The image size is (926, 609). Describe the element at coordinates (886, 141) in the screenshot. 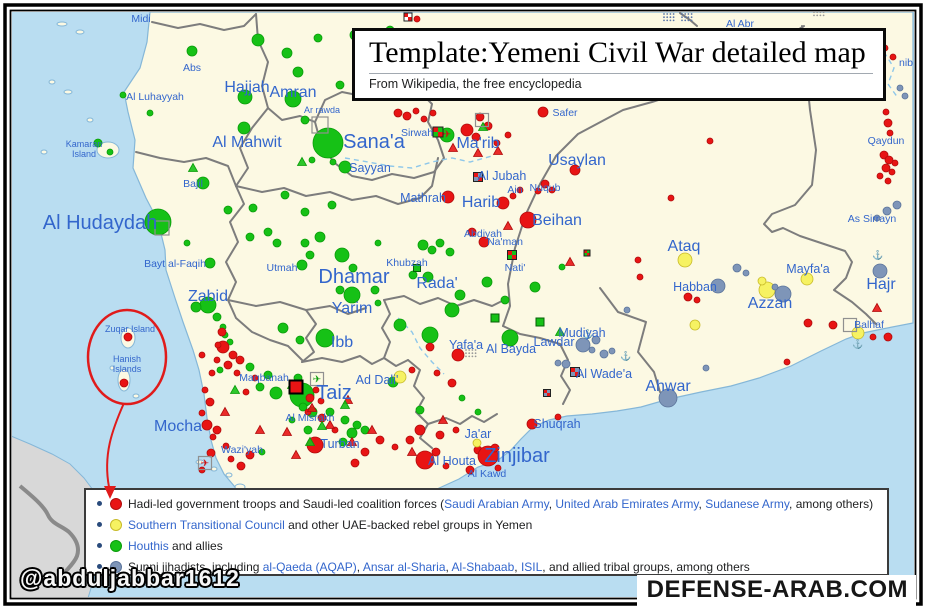

I see `city-label-qaydun: Qaydun` at that location.